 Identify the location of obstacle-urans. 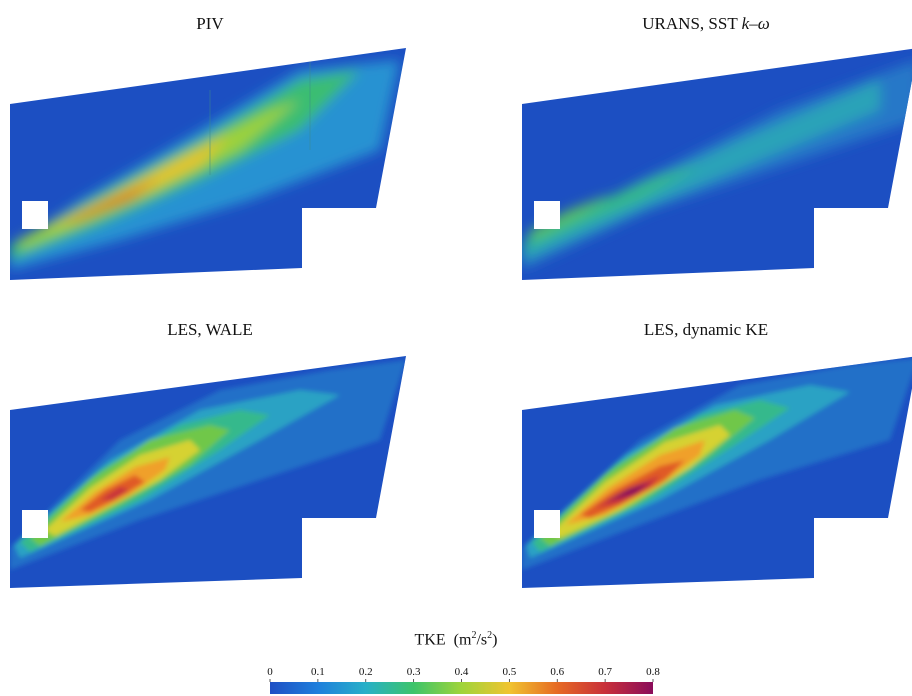
(547, 215).